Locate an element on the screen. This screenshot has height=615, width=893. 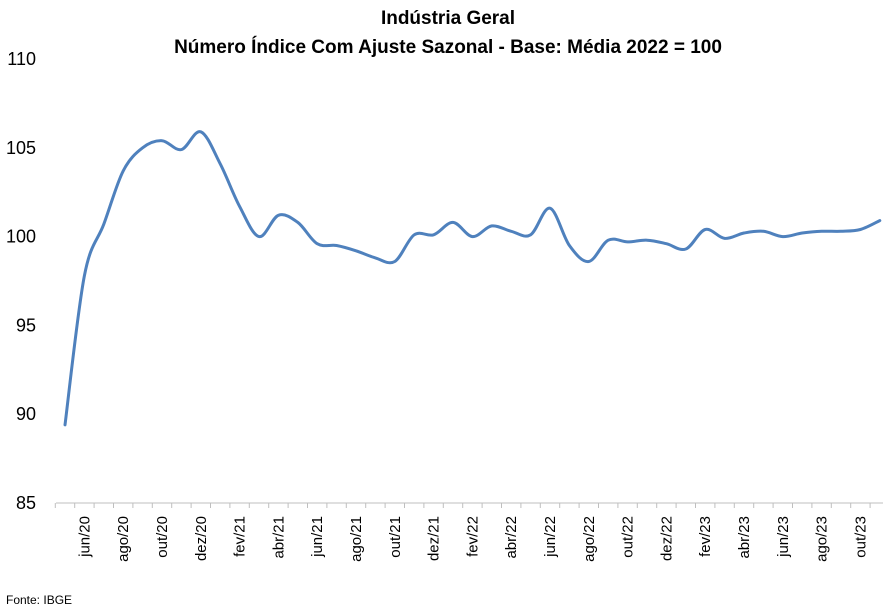
x-tick-label: dez/21 is located at coordinates (434, 538).